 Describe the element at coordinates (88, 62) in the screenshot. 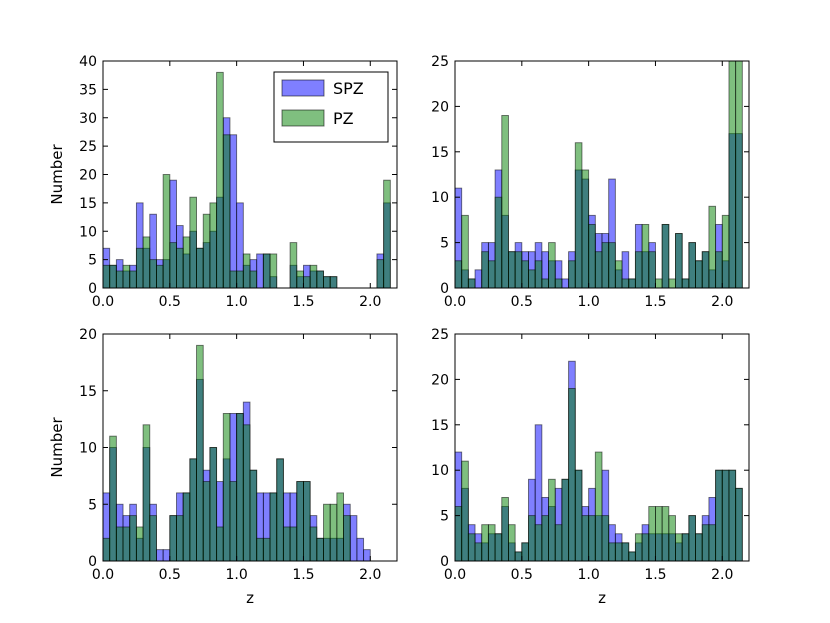

I see `y-tick-label: 40` at that location.